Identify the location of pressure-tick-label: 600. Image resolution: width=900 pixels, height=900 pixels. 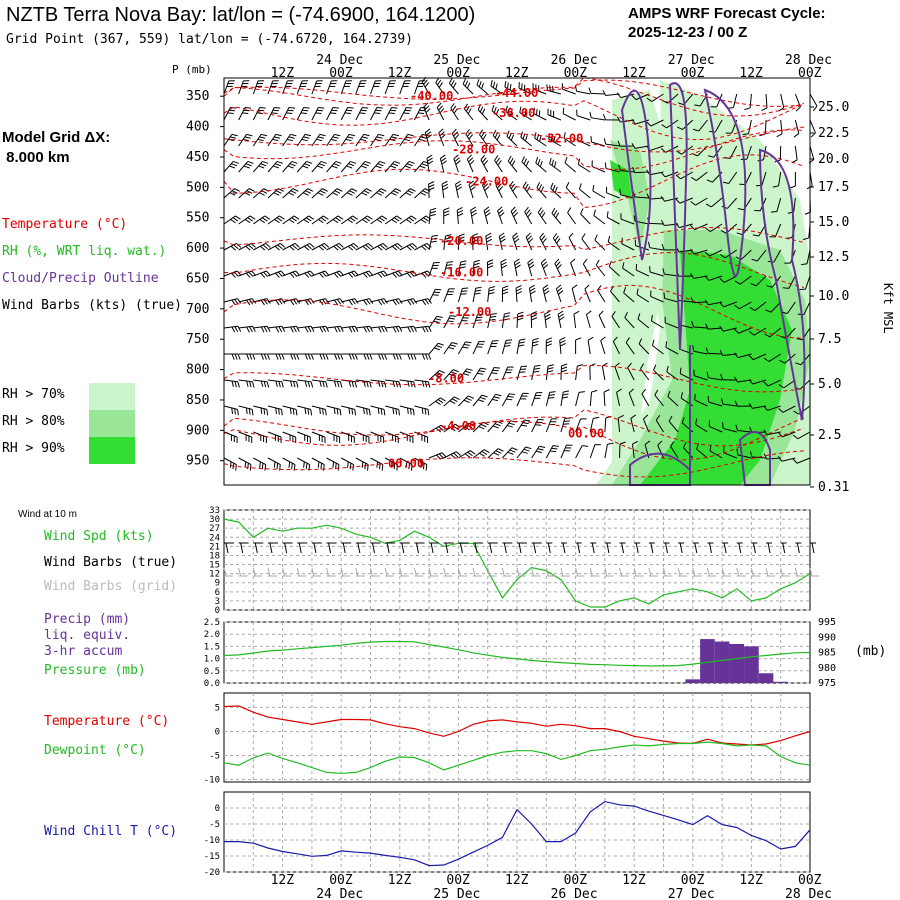
(197, 248).